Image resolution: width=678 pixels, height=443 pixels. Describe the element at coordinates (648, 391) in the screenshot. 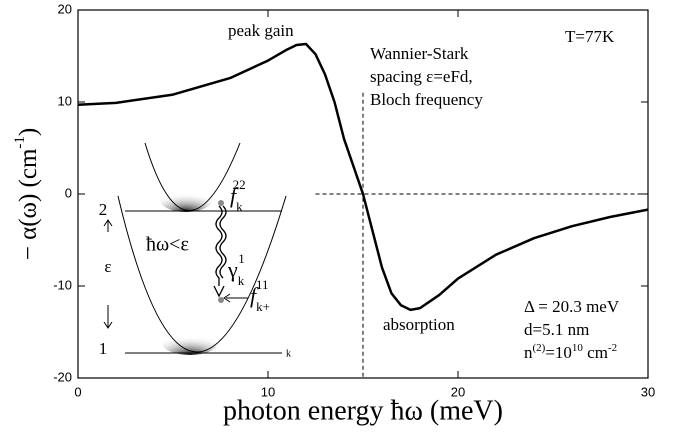

I see `x-tick-label: 30` at that location.